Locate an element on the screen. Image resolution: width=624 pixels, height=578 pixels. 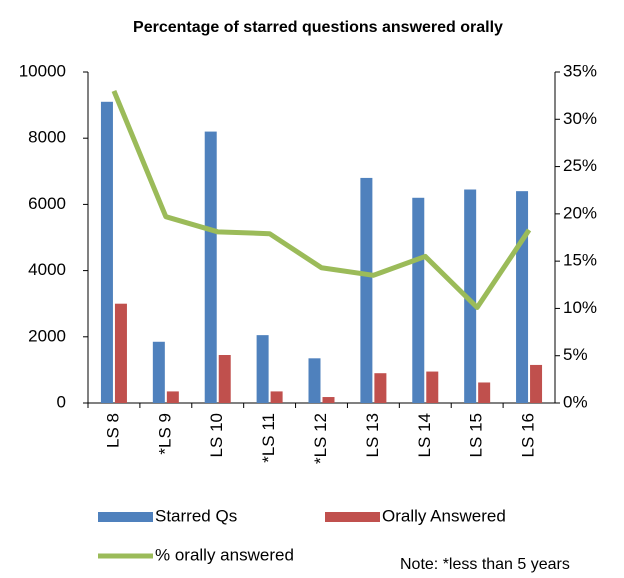
y2-tick-label: 0% is located at coordinates (575, 401).